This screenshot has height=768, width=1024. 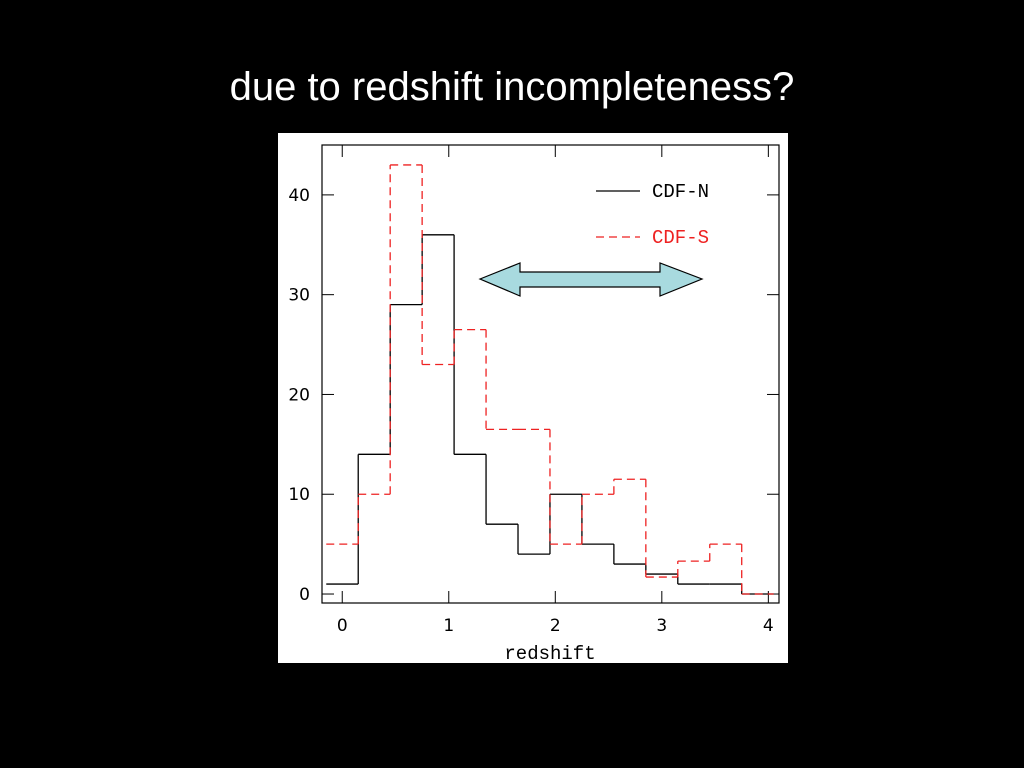 I want to click on double-arrow, so click(x=591, y=279).